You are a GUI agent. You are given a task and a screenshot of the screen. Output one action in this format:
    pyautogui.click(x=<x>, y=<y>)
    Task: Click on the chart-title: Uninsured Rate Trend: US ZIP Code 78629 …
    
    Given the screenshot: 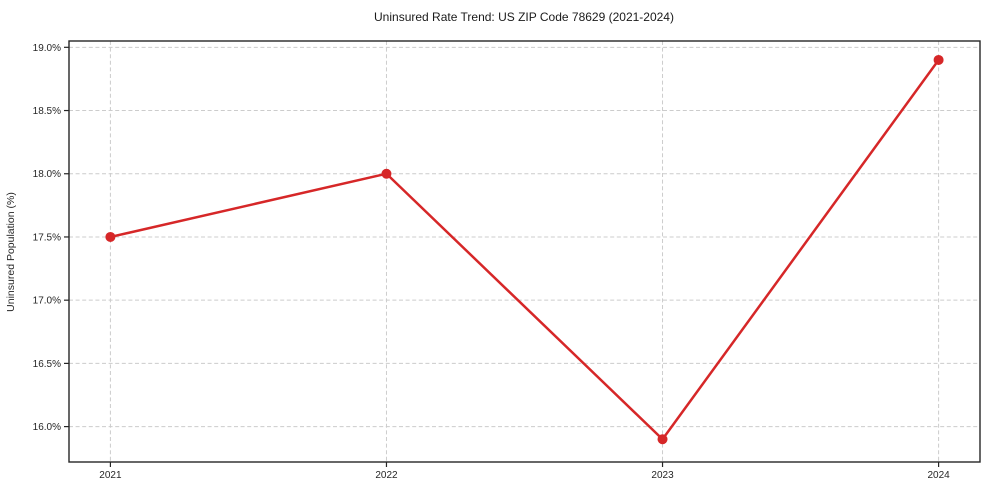 What is the action you would take?
    pyautogui.click(x=524, y=17)
    